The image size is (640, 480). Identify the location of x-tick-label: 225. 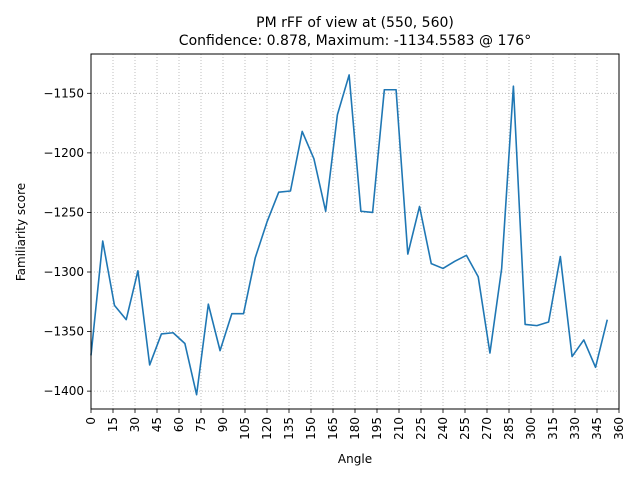
(421, 428).